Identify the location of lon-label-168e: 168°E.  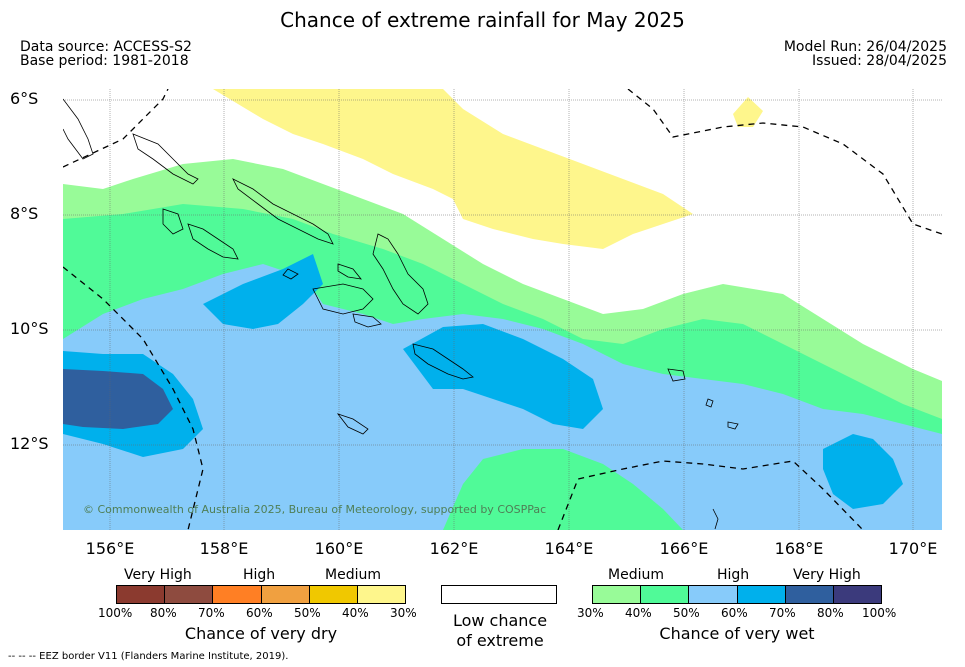
(799, 548).